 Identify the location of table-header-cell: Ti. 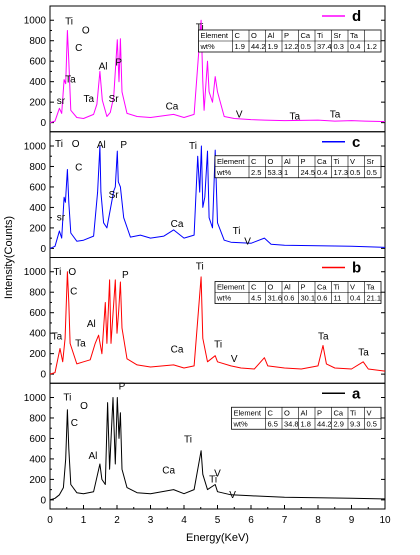
(320, 35).